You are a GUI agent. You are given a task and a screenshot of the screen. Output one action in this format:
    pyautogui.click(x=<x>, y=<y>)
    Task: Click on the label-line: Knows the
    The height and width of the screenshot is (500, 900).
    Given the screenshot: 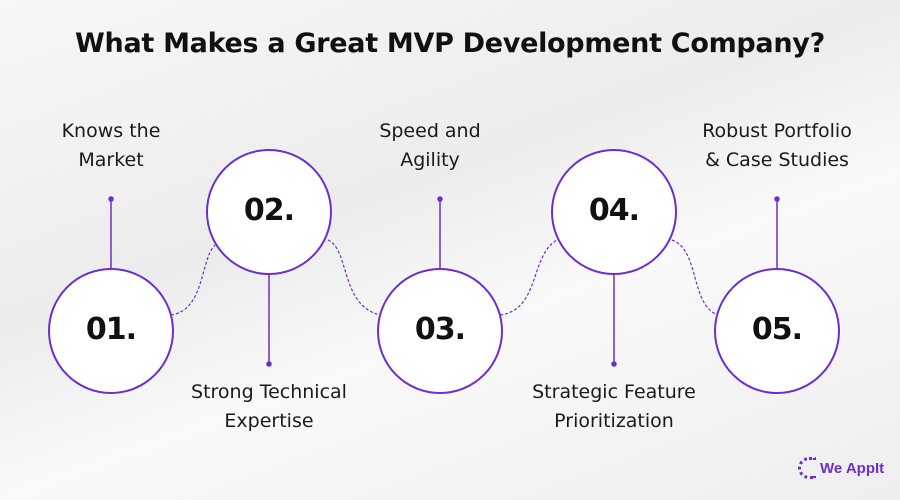 What is the action you would take?
    pyautogui.click(x=111, y=131)
    